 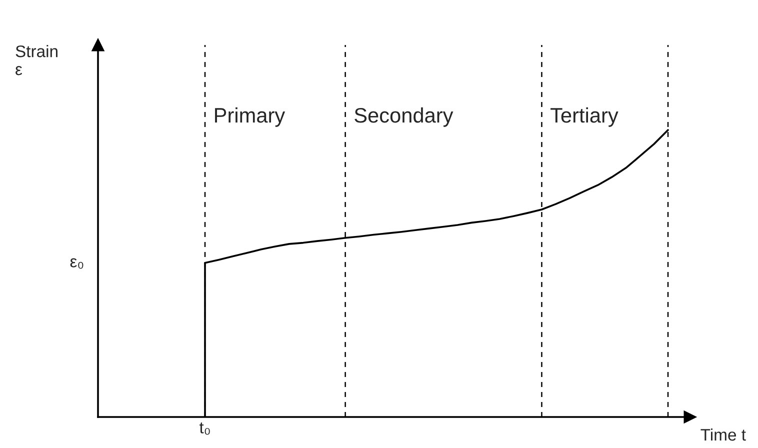 I want to click on text: Primary, so click(x=250, y=117).